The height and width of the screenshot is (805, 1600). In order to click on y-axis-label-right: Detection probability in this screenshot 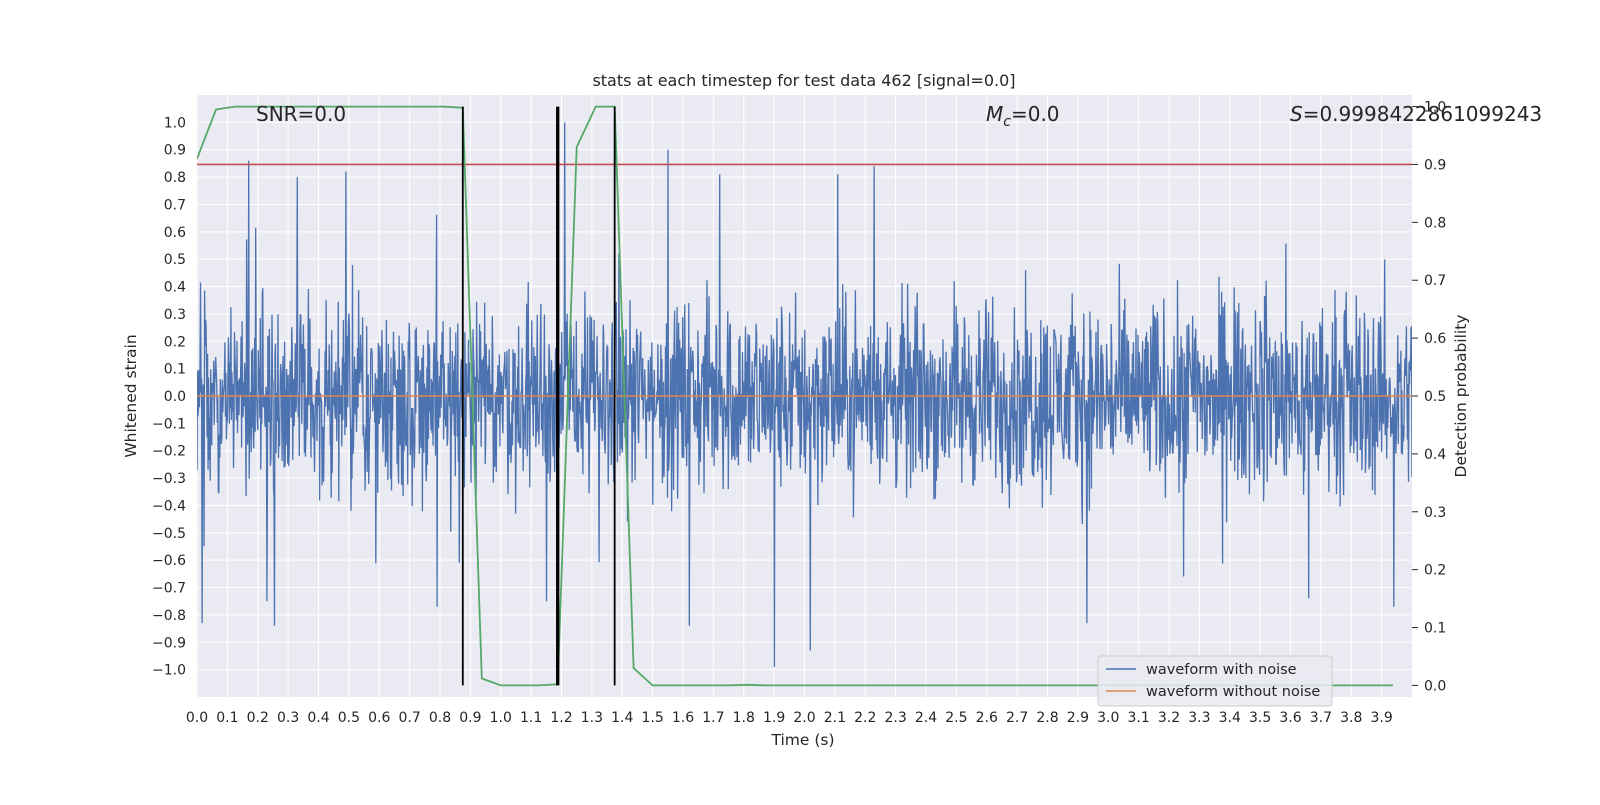, I will do `click(1461, 396)`.